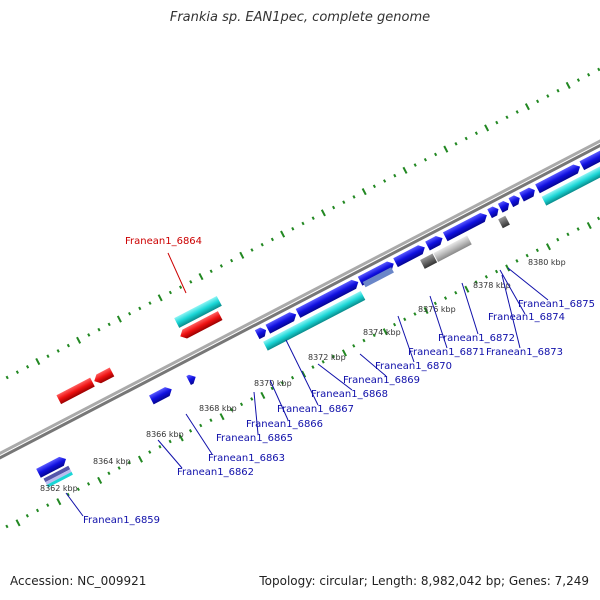 The width and height of the screenshot is (600, 600). I want to click on kbp-tick-label: 8374 kbp, so click(382, 332).